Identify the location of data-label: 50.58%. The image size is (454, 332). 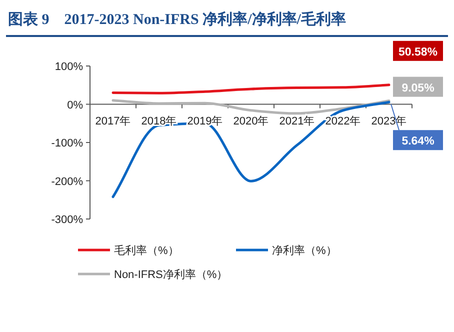
(418, 52).